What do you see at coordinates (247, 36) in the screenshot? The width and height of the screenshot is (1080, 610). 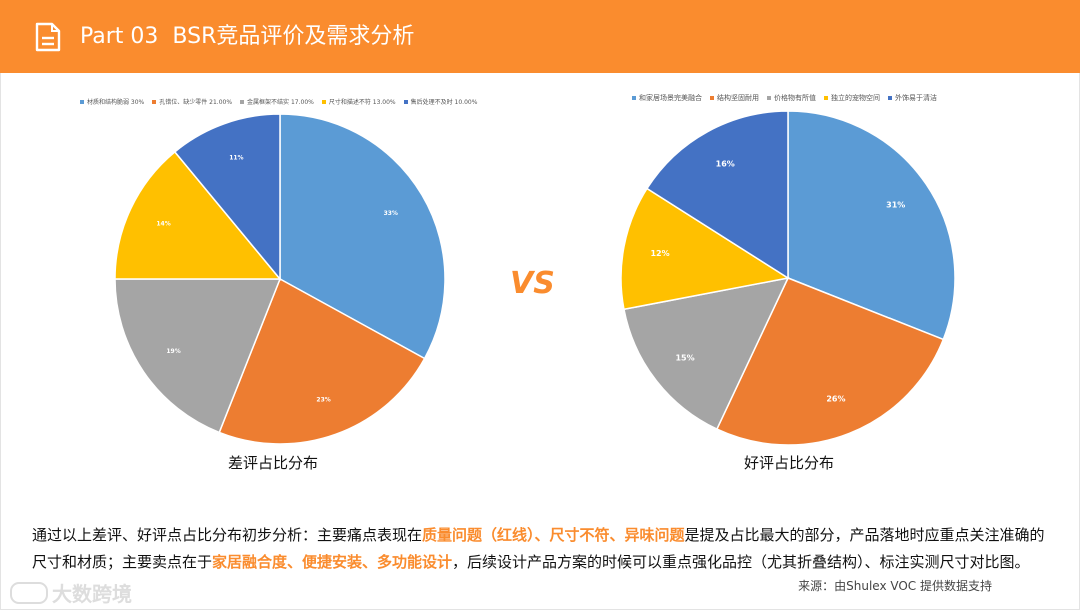 I see `page-title: Part 03 BSR竞品评价及需求分析` at bounding box center [247, 36].